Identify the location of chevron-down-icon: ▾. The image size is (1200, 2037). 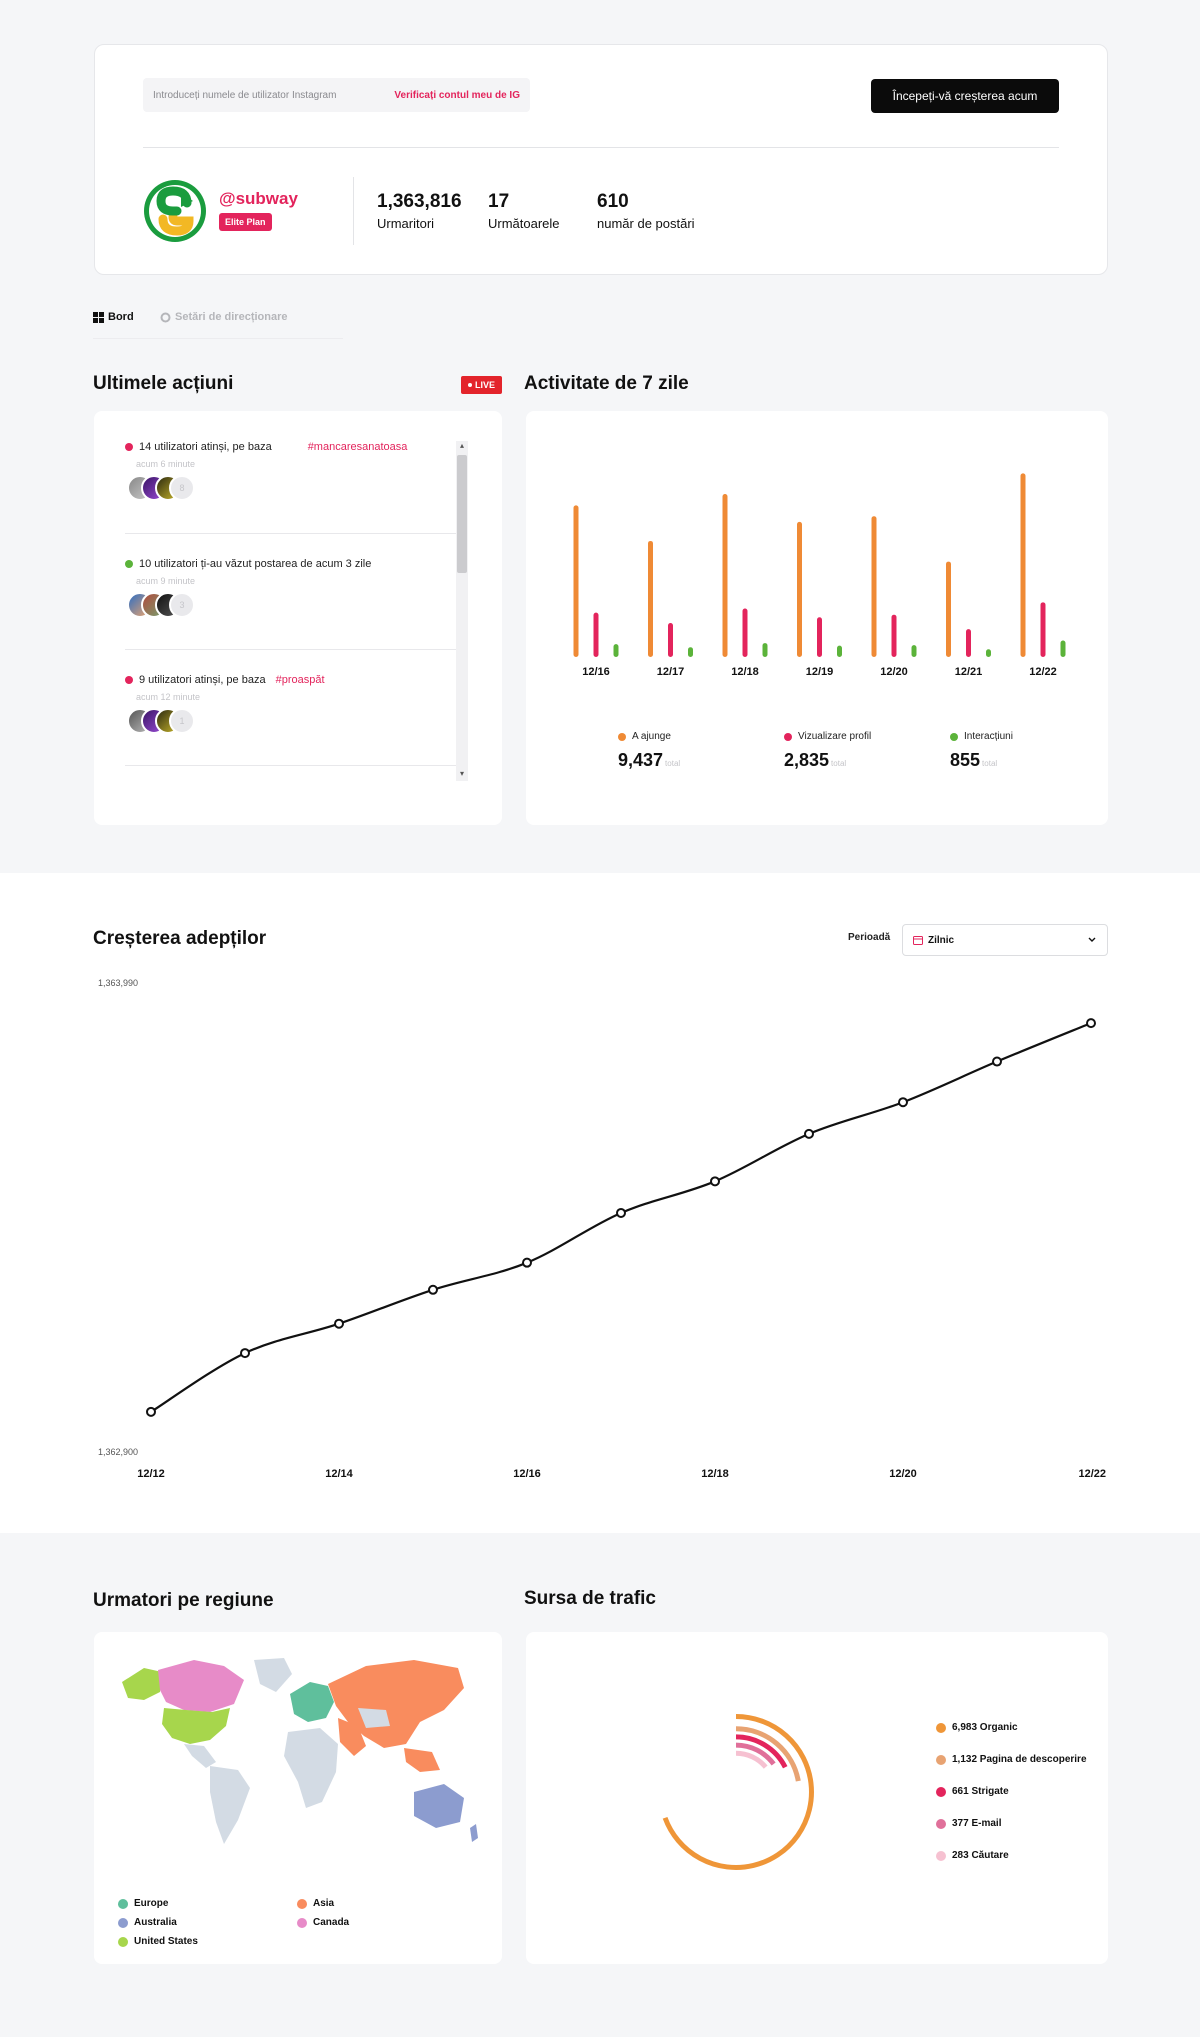
(461, 773).